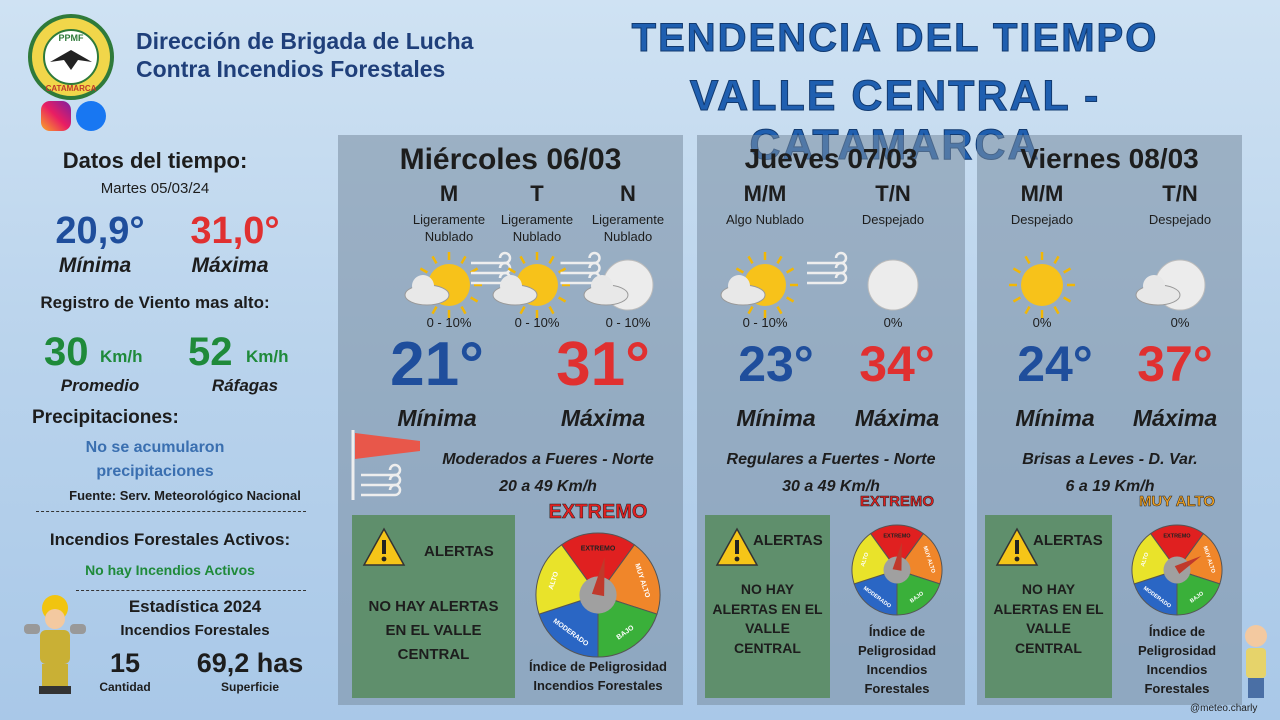  I want to click on period-label: T, so click(537, 193).